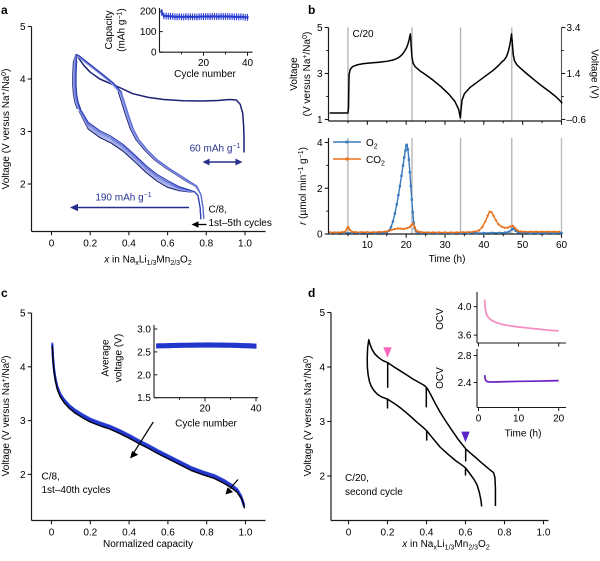  What do you see at coordinates (320, 120) in the screenshot?
I see `svg-text: 1` at bounding box center [320, 120].